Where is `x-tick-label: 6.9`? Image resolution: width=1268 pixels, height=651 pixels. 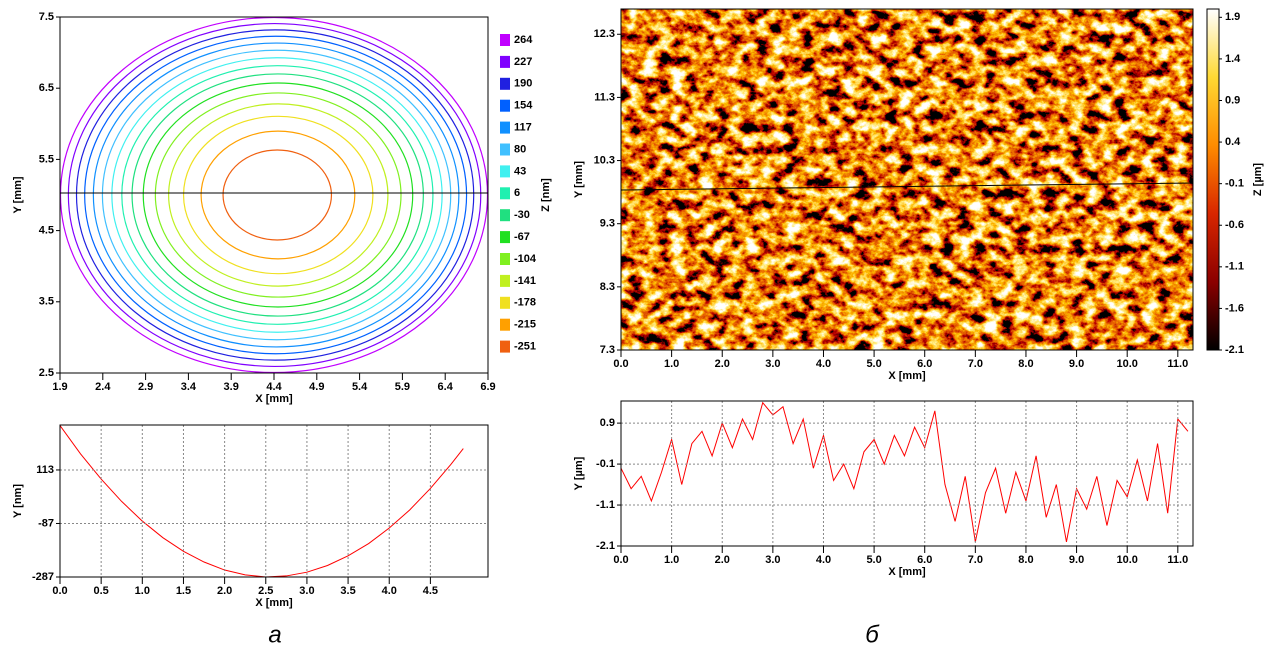
x-tick-label: 6.9 is located at coordinates (487, 387).